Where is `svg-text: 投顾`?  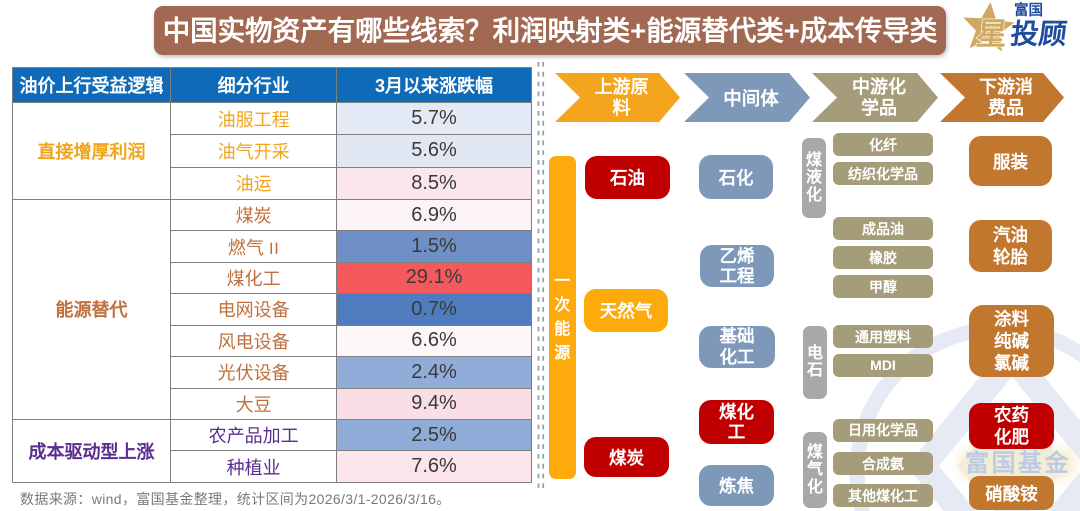 svg-text: 投顾 is located at coordinates (1039, 34).